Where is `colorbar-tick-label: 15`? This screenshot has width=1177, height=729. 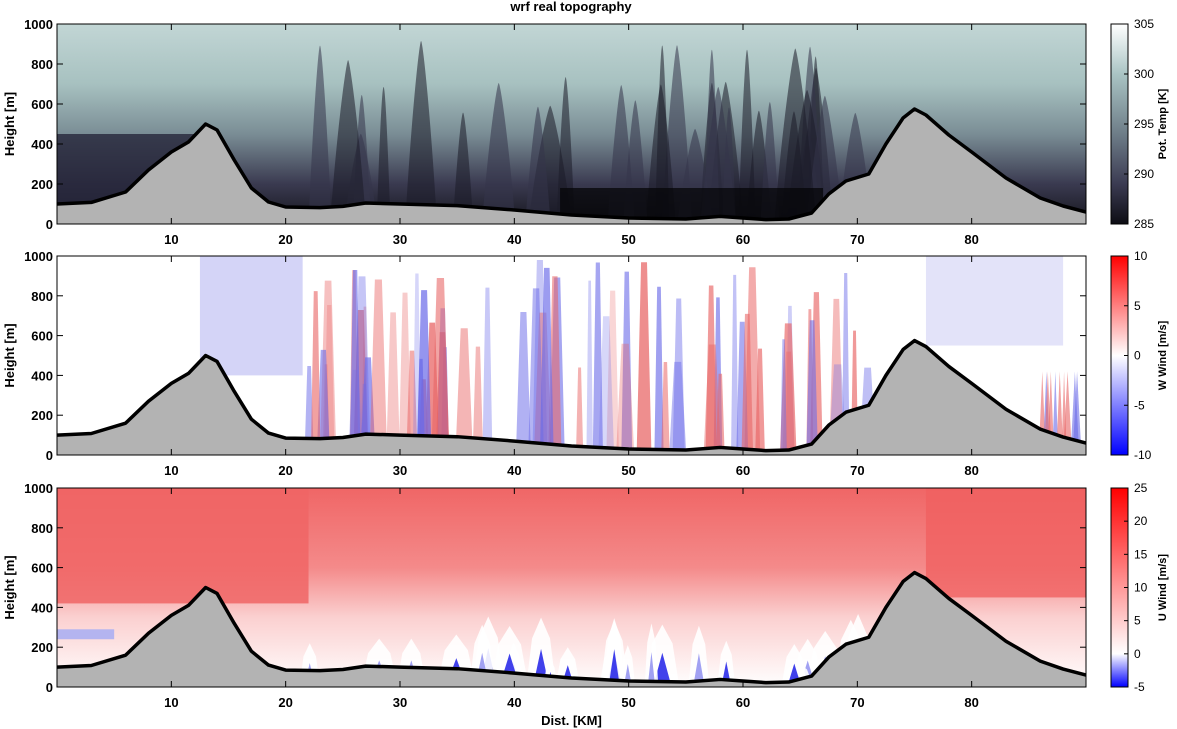 colorbar-tick-label: 15 is located at coordinates (1141, 554).